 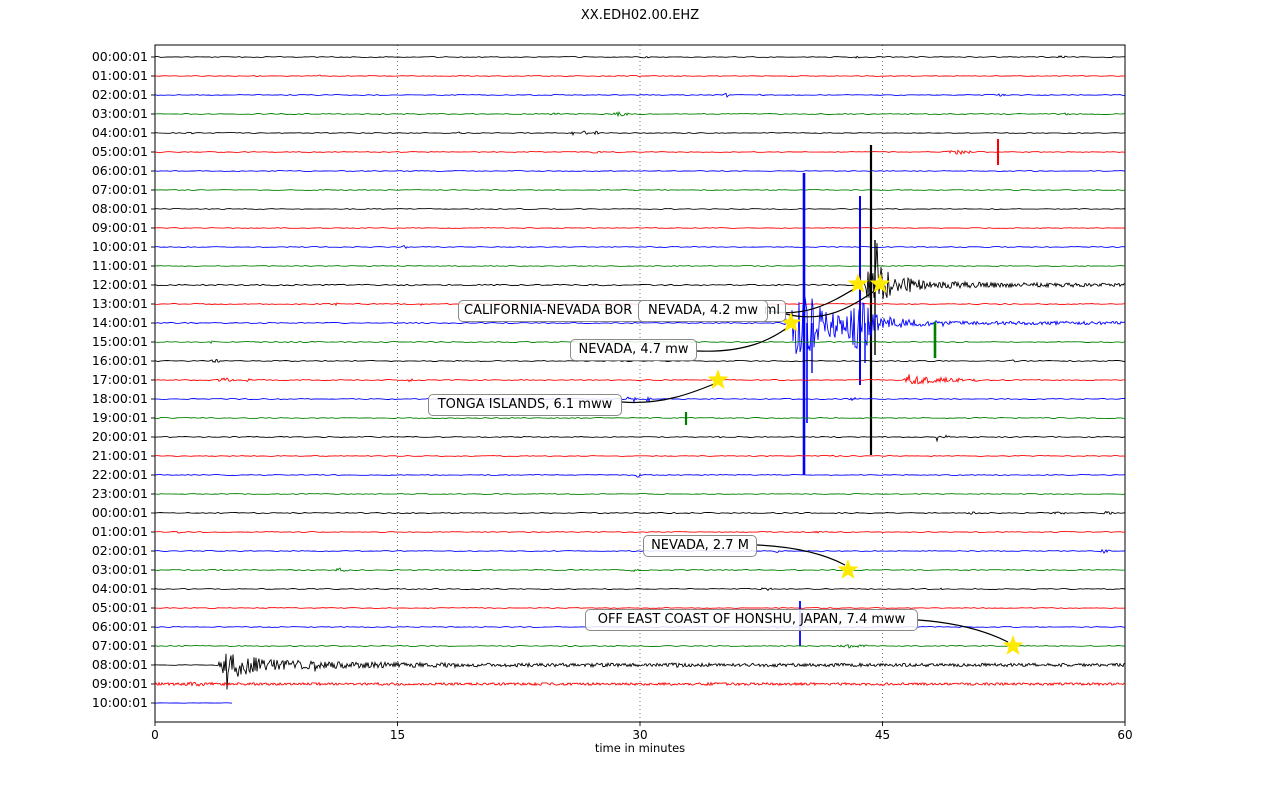 I want to click on y-axis-label: 21:00:01, so click(x=119, y=455).